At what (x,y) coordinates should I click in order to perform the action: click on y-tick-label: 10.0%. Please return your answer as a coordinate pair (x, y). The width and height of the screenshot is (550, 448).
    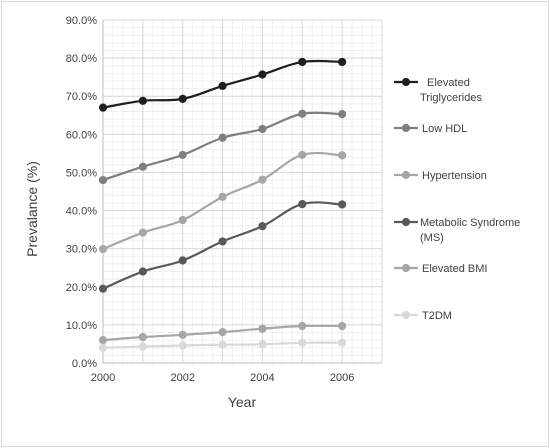
    Looking at the image, I should click on (81, 326).